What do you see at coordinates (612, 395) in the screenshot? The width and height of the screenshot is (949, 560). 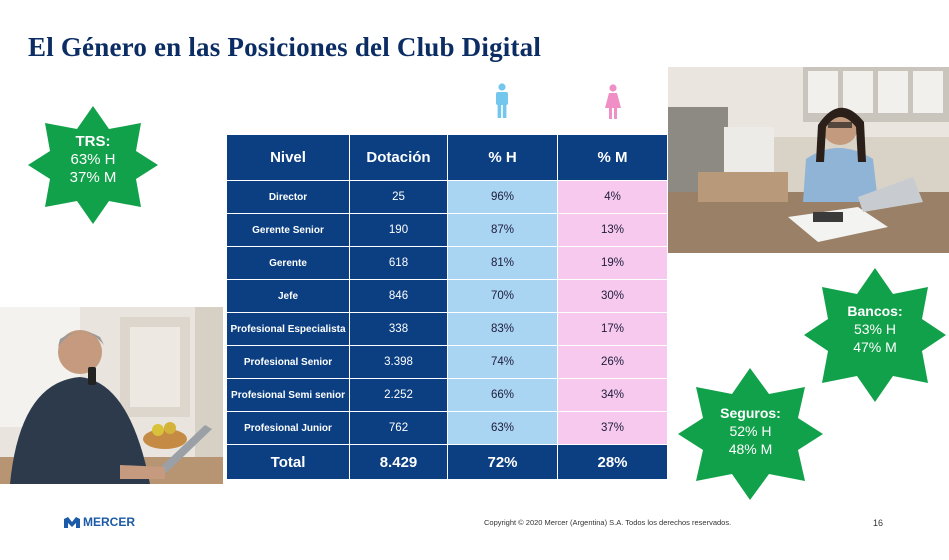 I see `cell-pct-m: 34%` at bounding box center [612, 395].